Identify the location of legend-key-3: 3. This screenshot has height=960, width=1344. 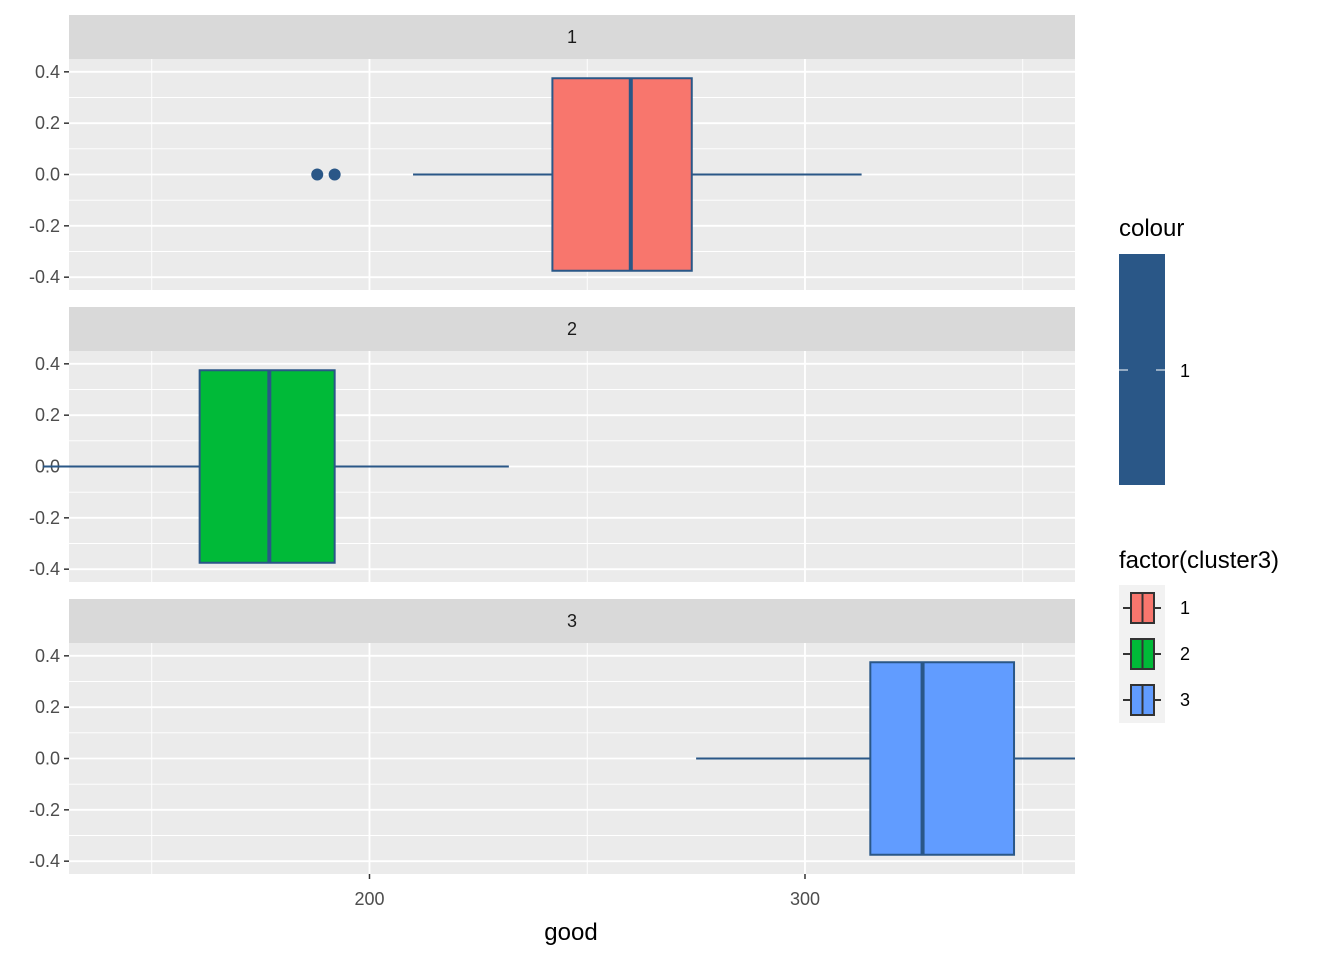
(1154, 700).